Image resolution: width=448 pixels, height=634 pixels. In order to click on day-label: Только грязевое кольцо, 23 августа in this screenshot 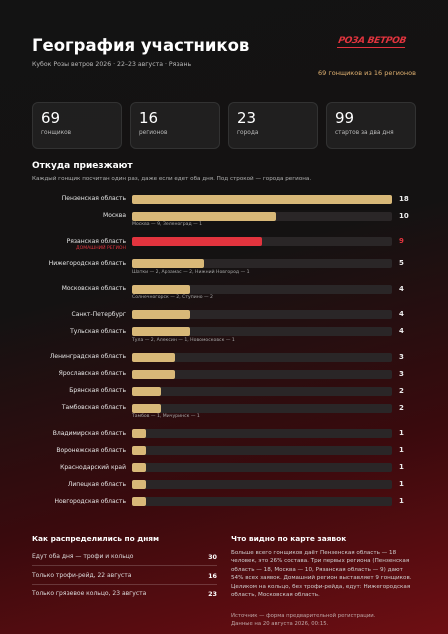, I will do `click(89, 593)`.